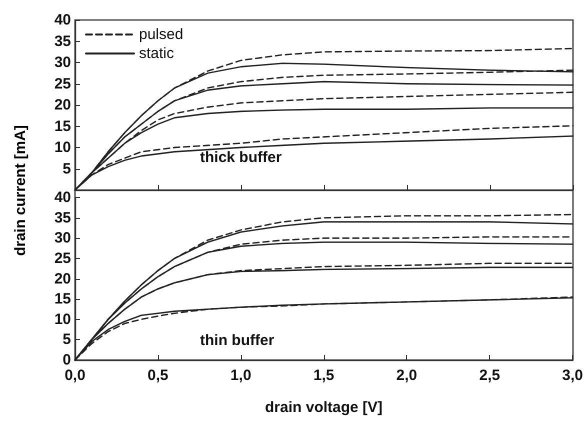  I want to click on legend-label: static, so click(157, 53).